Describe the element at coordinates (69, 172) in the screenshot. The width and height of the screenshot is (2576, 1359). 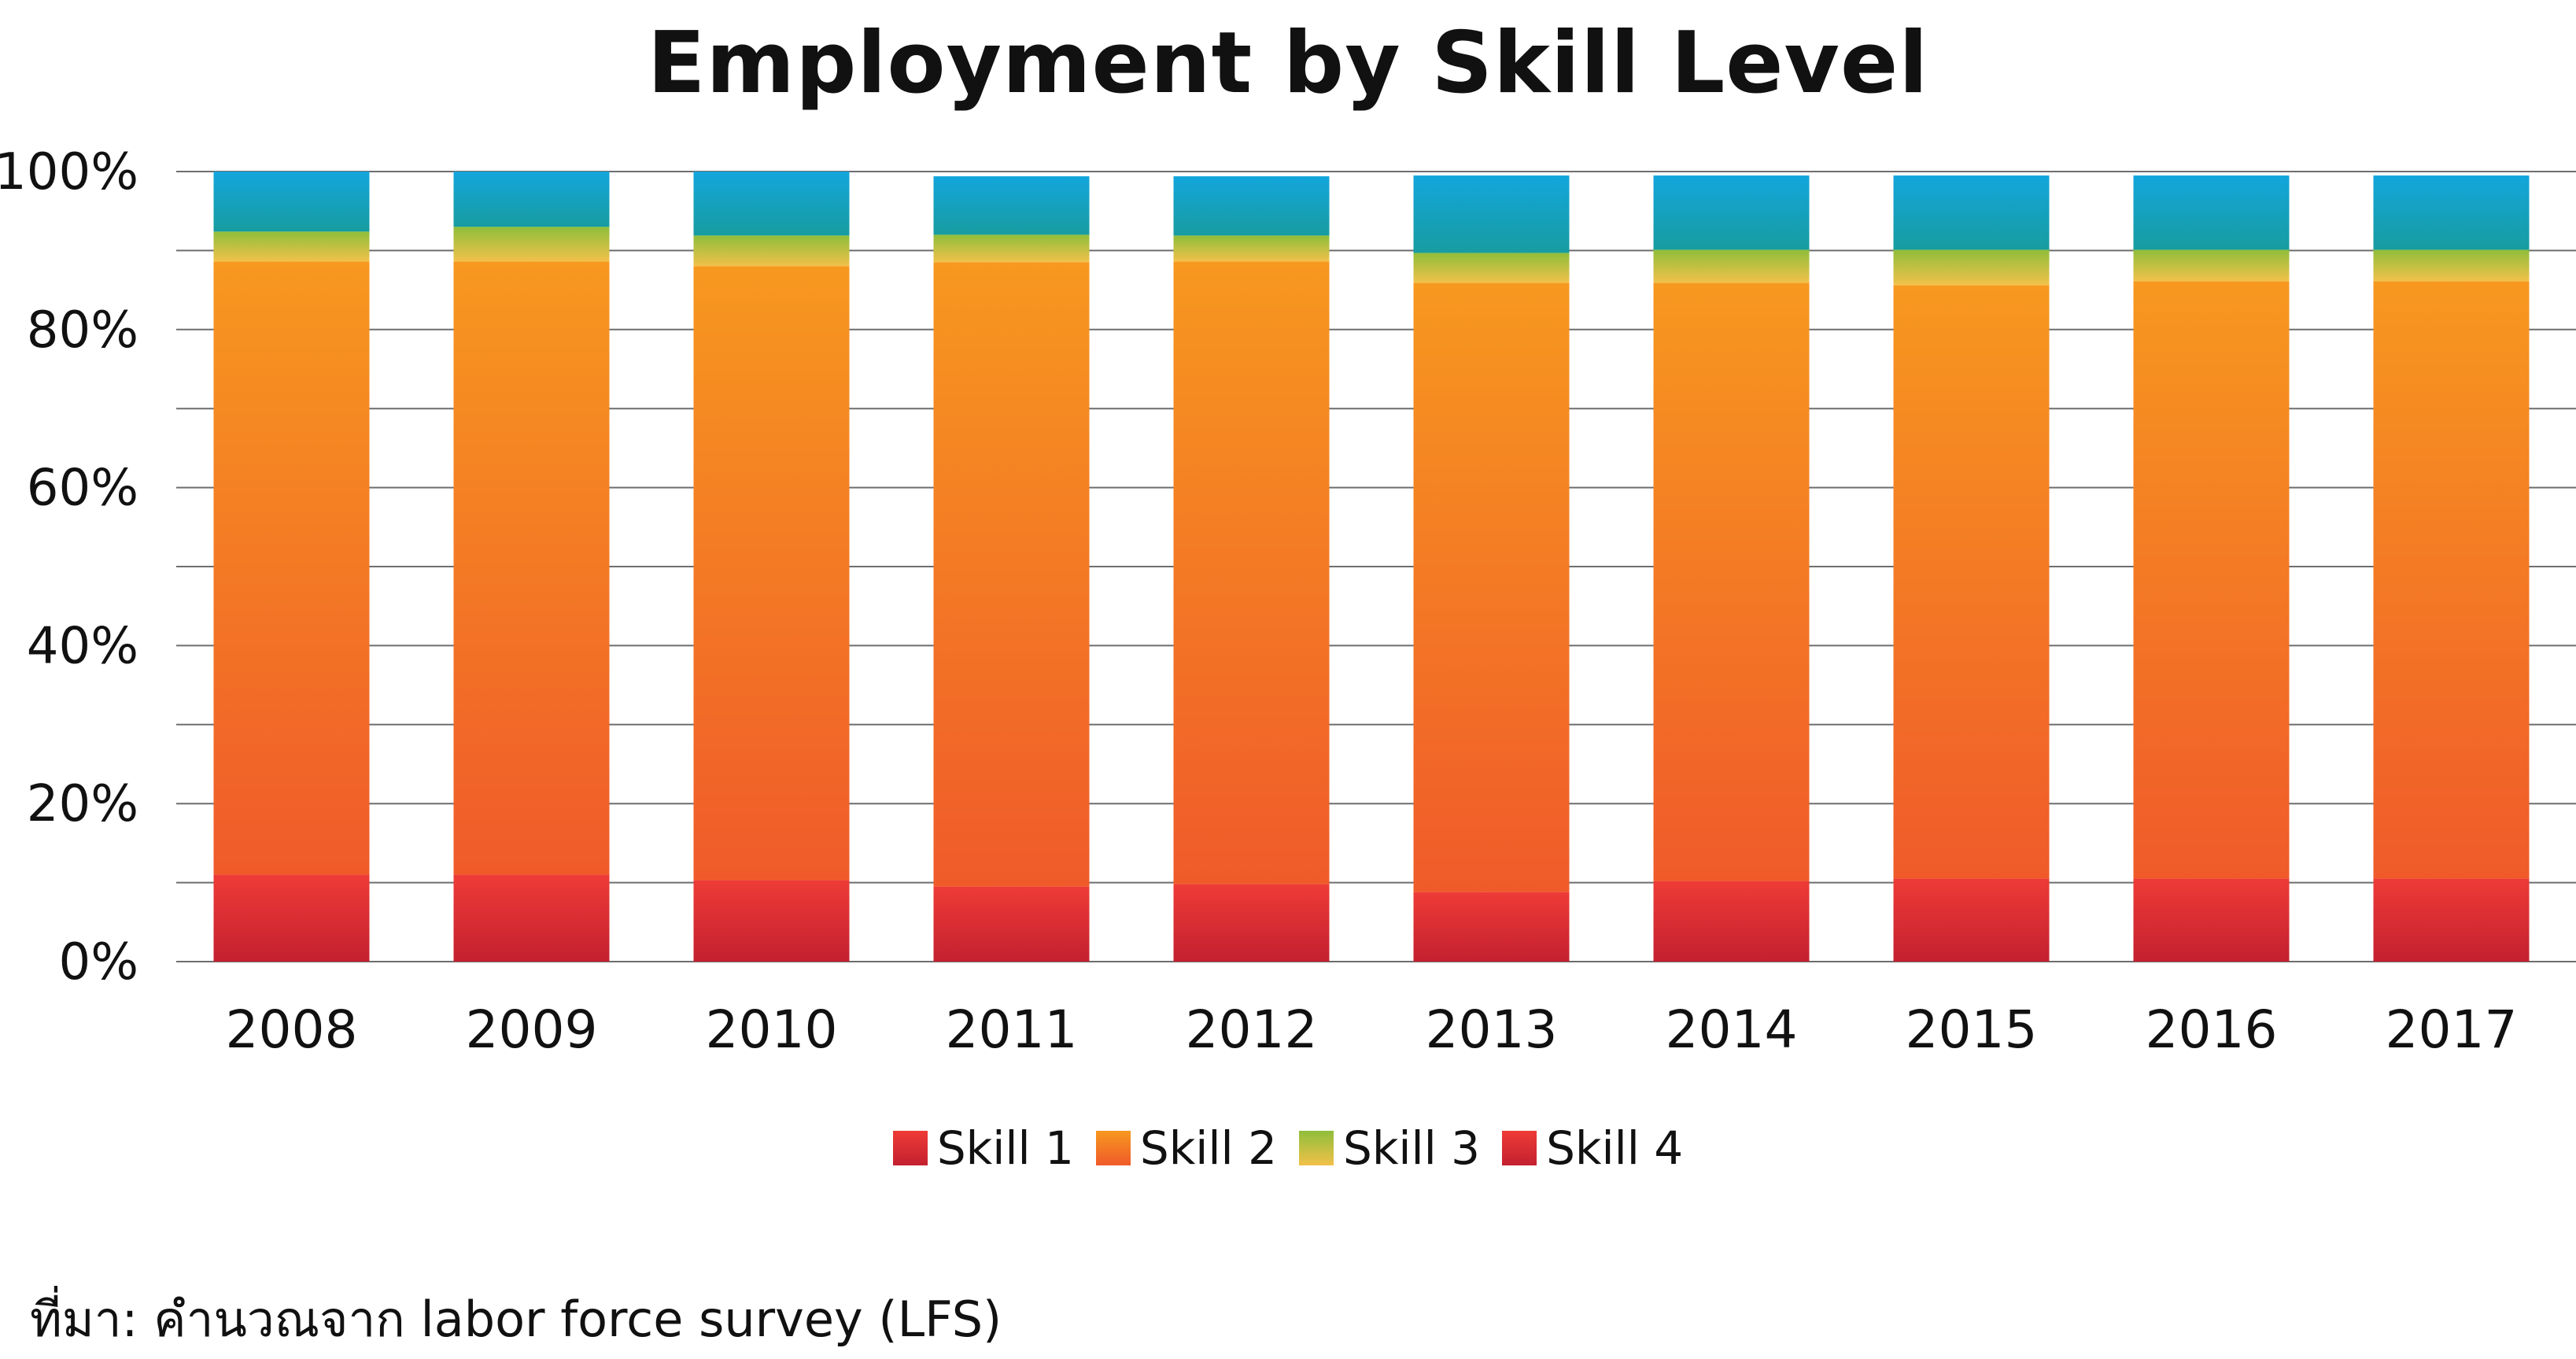
I see `y-tick-label: 100%` at that location.